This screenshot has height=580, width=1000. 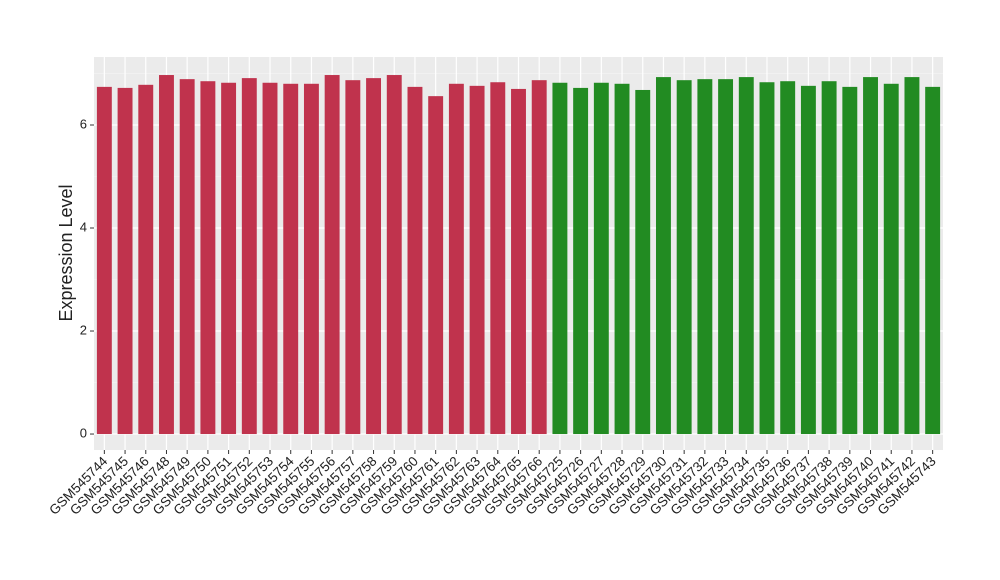 What do you see at coordinates (66, 252) in the screenshot?
I see `y-axis-label: Expression Level` at bounding box center [66, 252].